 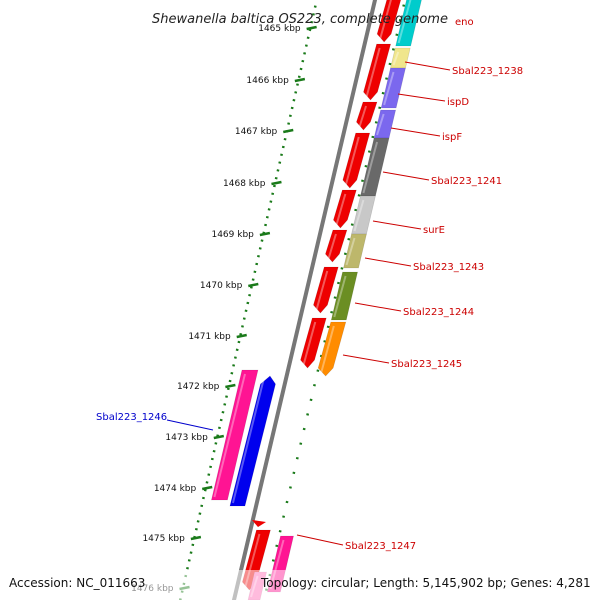 What do you see at coordinates (131, 417) in the screenshot?
I see `gene-label: Sbal223_1246` at bounding box center [131, 417].